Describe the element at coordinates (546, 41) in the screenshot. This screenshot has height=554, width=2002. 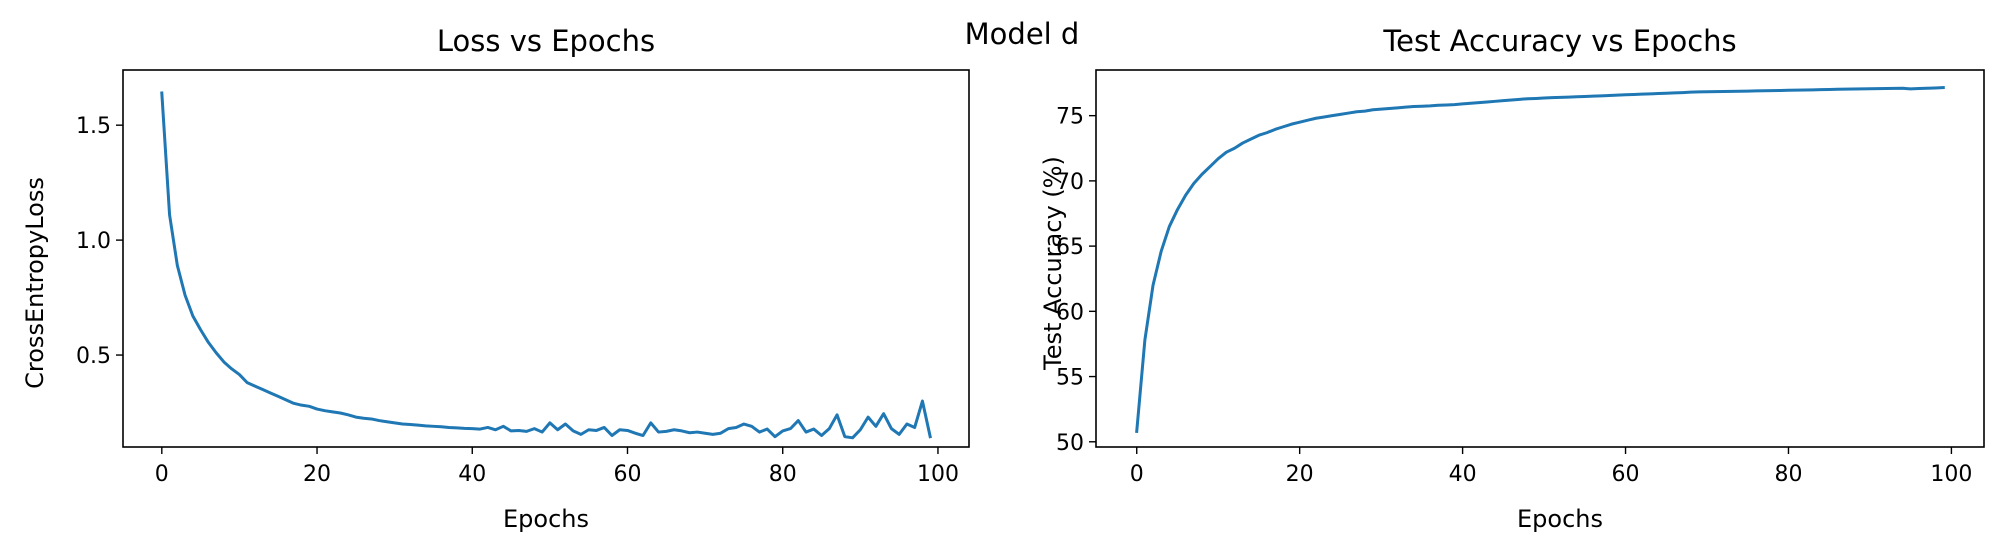
I see `loss-chart-title: Loss vs Epochs` at that location.